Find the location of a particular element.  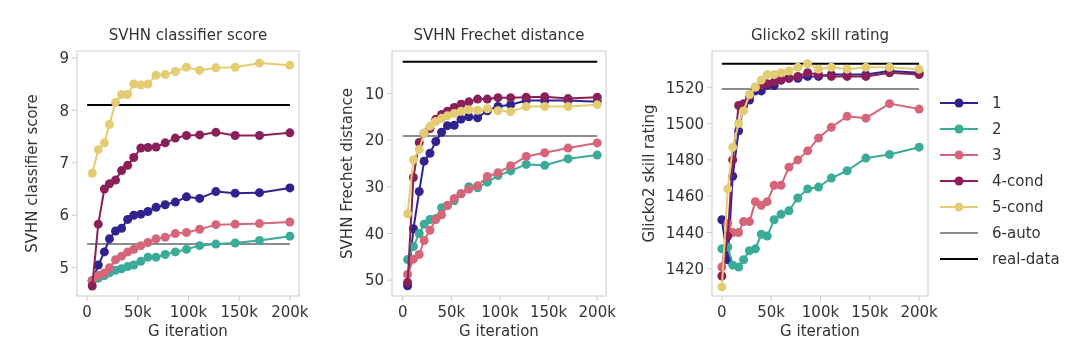

chart-title: SVHN Frechet distance is located at coordinates (499, 35).